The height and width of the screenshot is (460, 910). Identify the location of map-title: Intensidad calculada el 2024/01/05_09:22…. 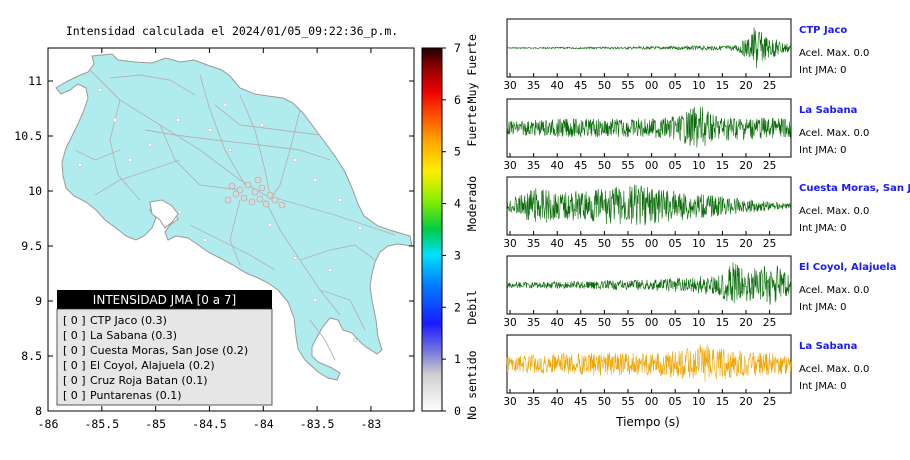
(232, 31).